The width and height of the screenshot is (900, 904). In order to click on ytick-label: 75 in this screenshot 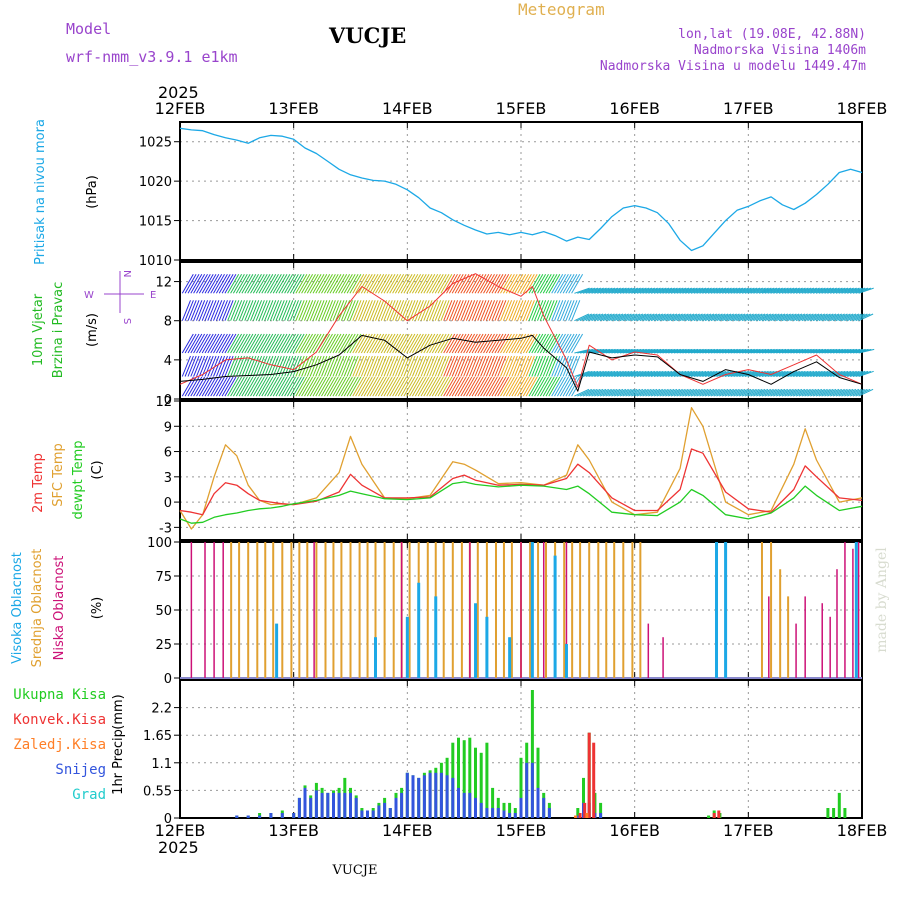, I will do `click(163, 577)`.